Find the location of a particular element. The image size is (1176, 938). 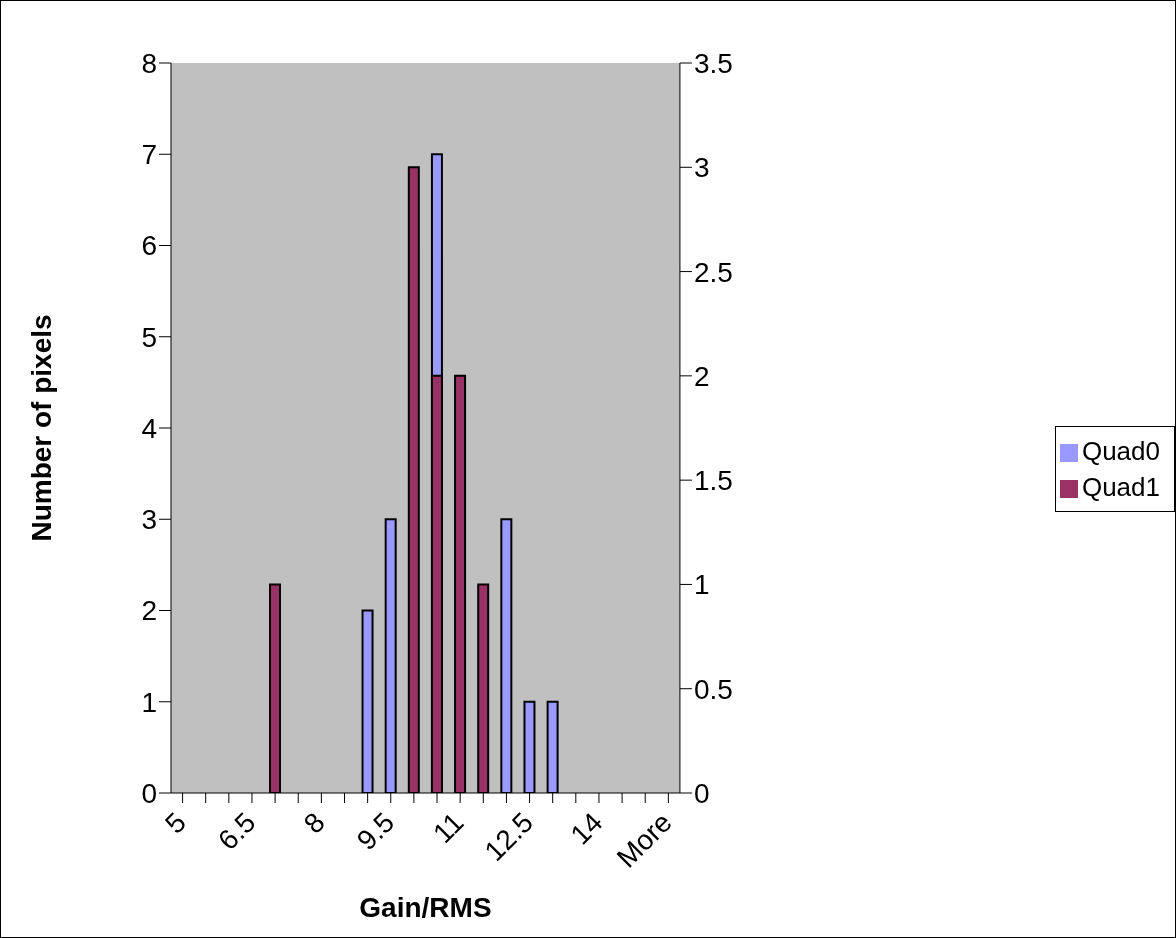

x-tick-label: 9.5 is located at coordinates (375, 831).